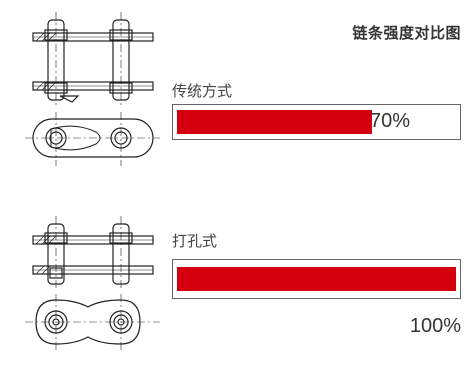 The width and height of the screenshot is (469, 374). What do you see at coordinates (202, 91) in the screenshot?
I see `bar-label-traditional: 传统方式` at bounding box center [202, 91].